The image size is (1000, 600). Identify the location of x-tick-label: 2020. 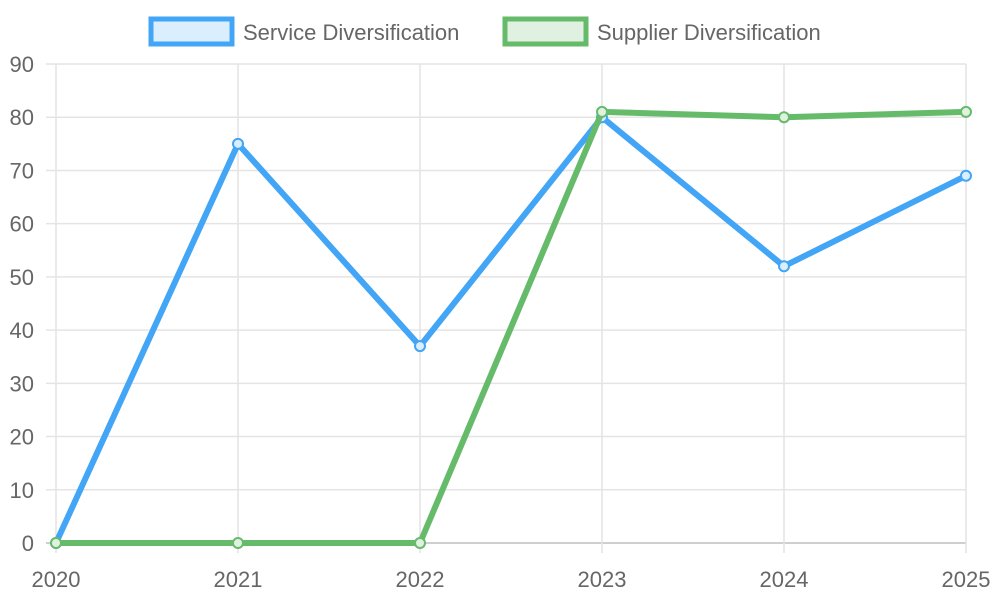
(56, 579).